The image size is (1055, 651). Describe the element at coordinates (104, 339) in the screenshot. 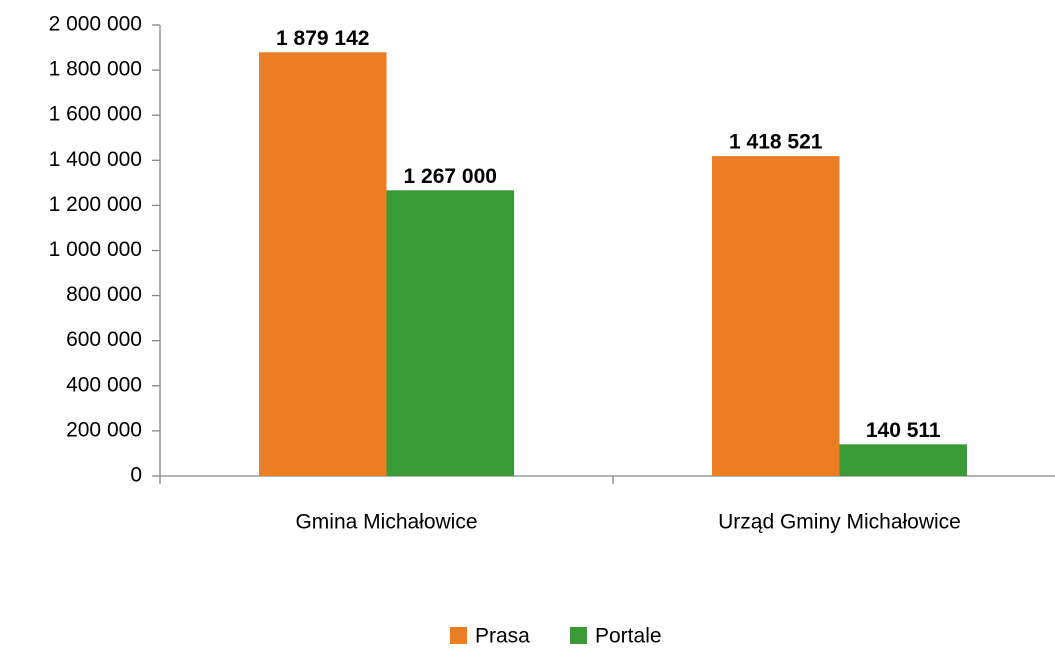

I see `y-tick-label: 600 000` at that location.